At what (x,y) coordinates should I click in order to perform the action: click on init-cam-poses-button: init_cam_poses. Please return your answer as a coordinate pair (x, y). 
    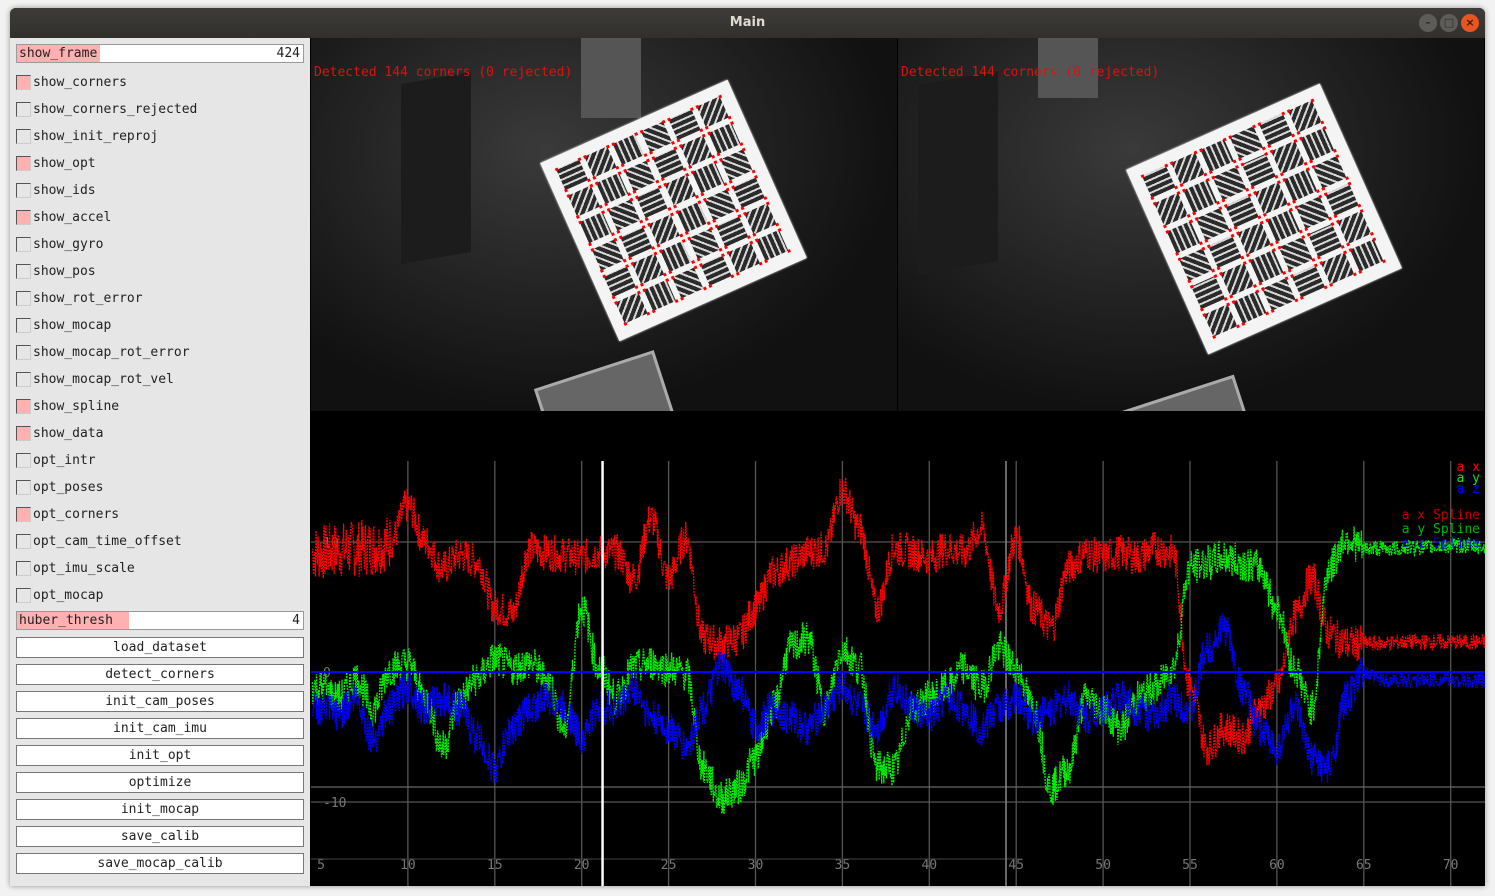
    Looking at the image, I should click on (160, 701).